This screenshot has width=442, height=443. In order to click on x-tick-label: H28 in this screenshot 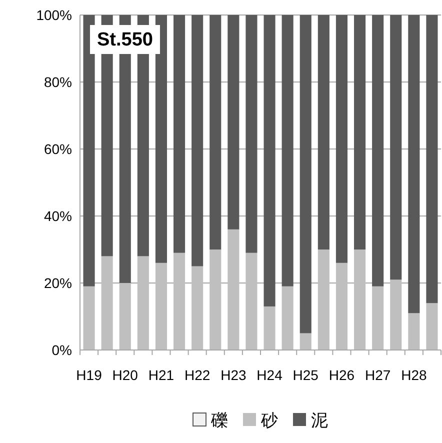, I will do `click(414, 375)`.